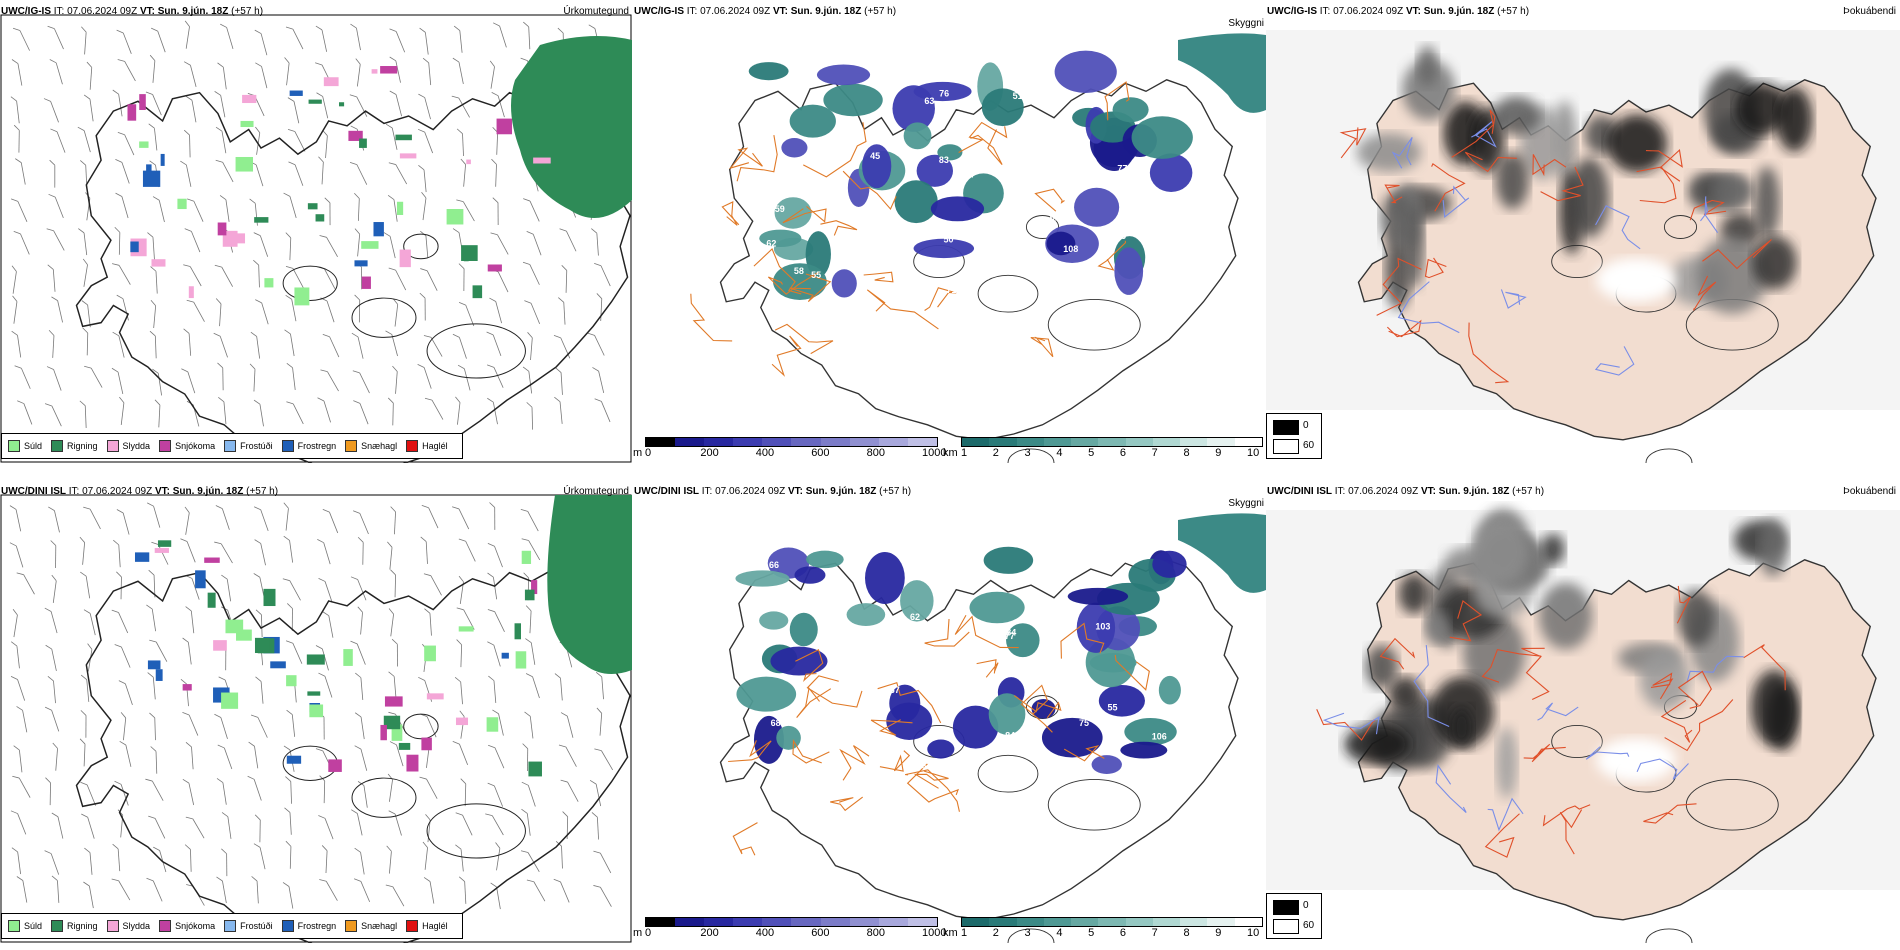  What do you see at coordinates (1159, 737) in the screenshot?
I see `visibility-value-label: 106` at bounding box center [1159, 737].